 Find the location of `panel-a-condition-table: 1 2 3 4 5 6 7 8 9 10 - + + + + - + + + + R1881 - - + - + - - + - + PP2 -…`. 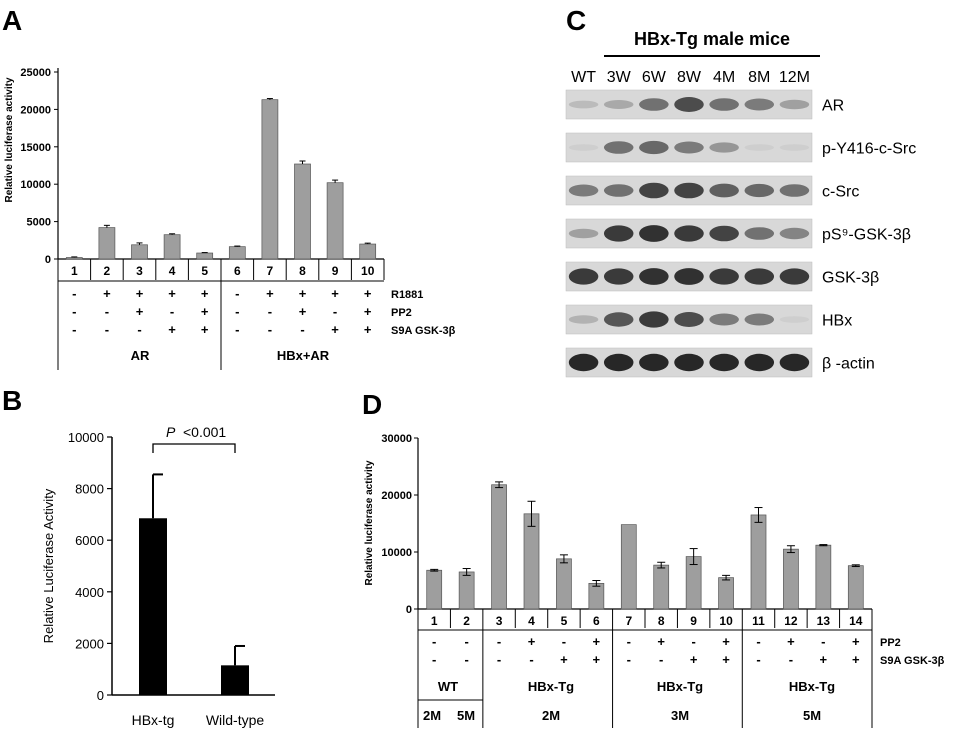

panel-a-condition-table: 1 2 3 4 5 6 7 8 9 10 - + + + + - + + + + R1881 - - + - + - - + - + PP2 -… is located at coordinates (256, 314).